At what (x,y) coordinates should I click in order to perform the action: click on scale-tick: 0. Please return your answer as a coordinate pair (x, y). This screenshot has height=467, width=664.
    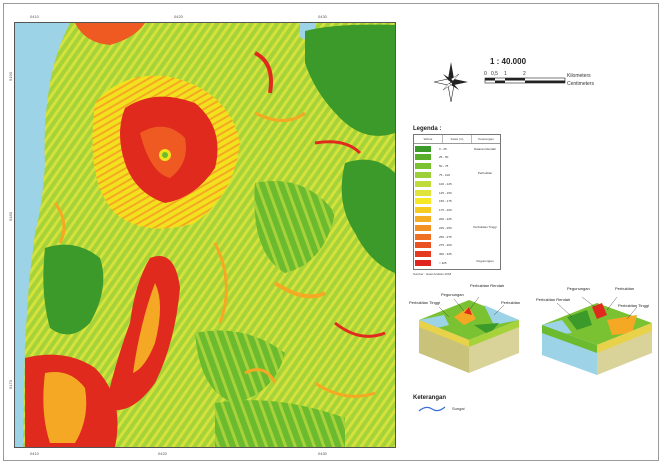
    Looking at the image, I should click on (485, 74).